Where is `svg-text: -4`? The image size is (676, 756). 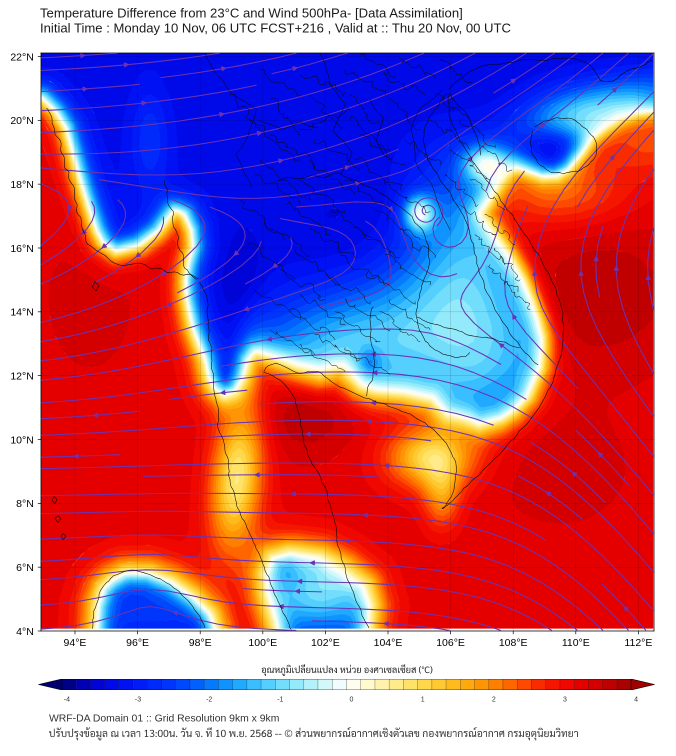
svg-text: -4 is located at coordinates (67, 700).